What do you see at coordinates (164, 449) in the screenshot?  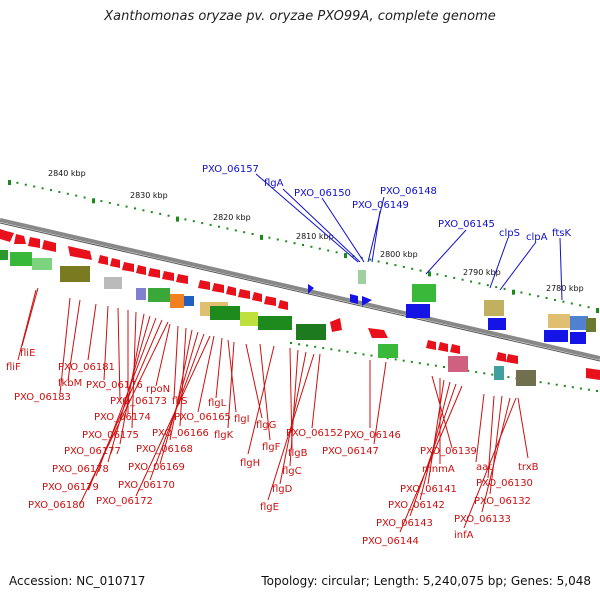 I see `gene-label: PXO_06168` at bounding box center [164, 449].